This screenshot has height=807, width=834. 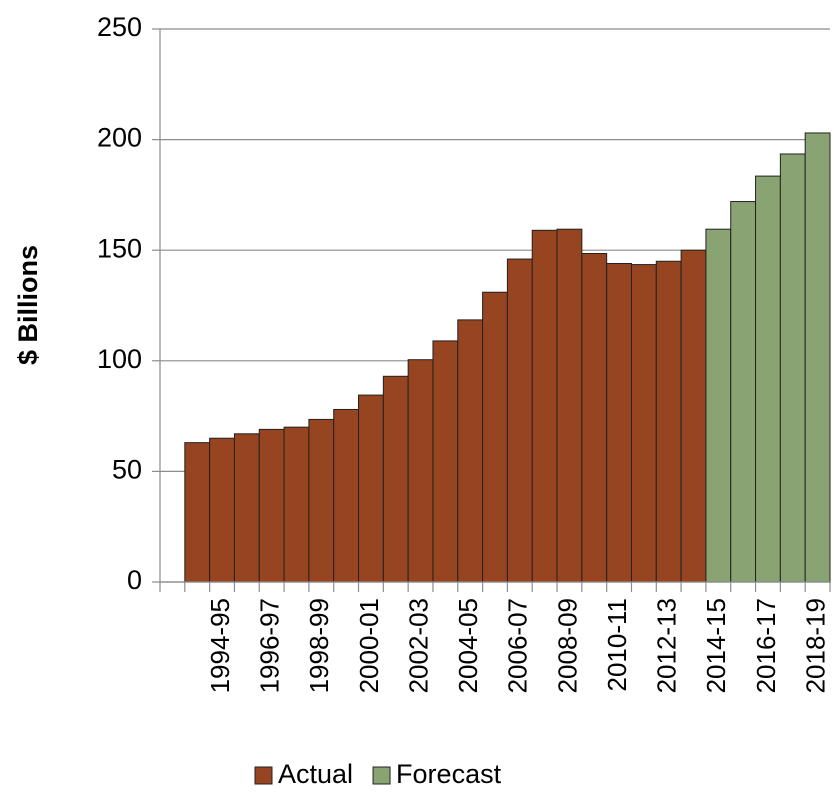 What do you see at coordinates (315, 774) in the screenshot?
I see `legend-label: Actual` at bounding box center [315, 774].